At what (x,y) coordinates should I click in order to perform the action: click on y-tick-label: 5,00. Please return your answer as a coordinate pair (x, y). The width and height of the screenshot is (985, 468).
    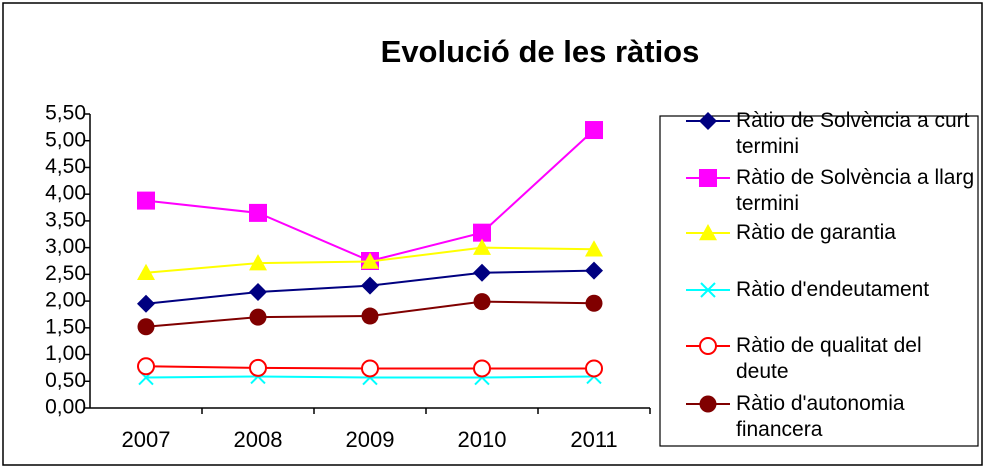
    Looking at the image, I should click on (65, 139).